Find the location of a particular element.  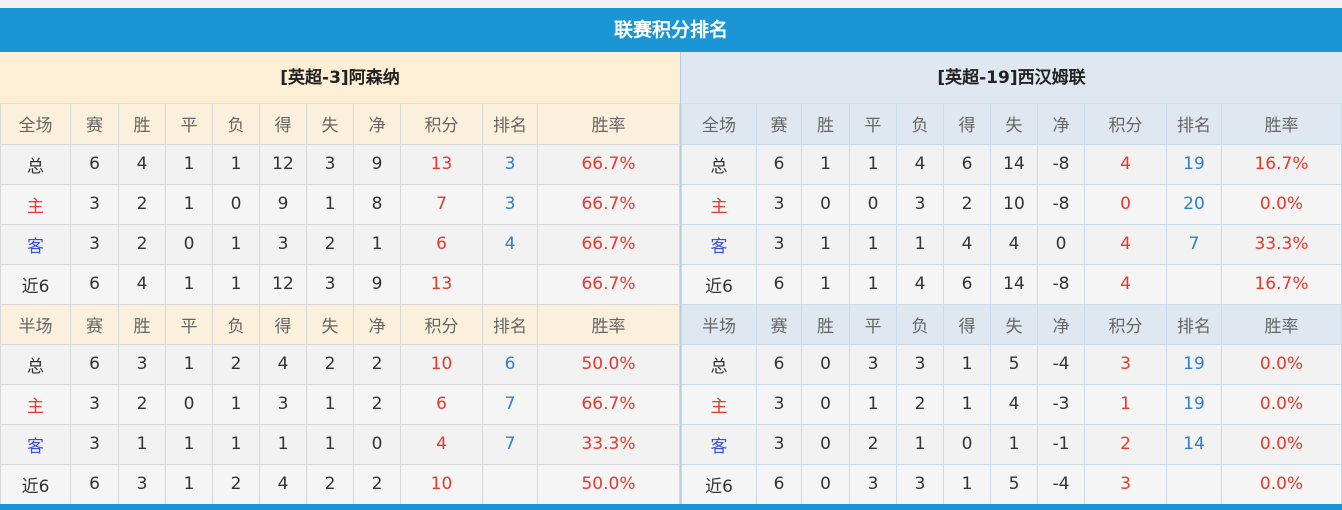

table-row: 主 3 2 1 0 9 1 8 7 3 66.7% is located at coordinates (340, 204).